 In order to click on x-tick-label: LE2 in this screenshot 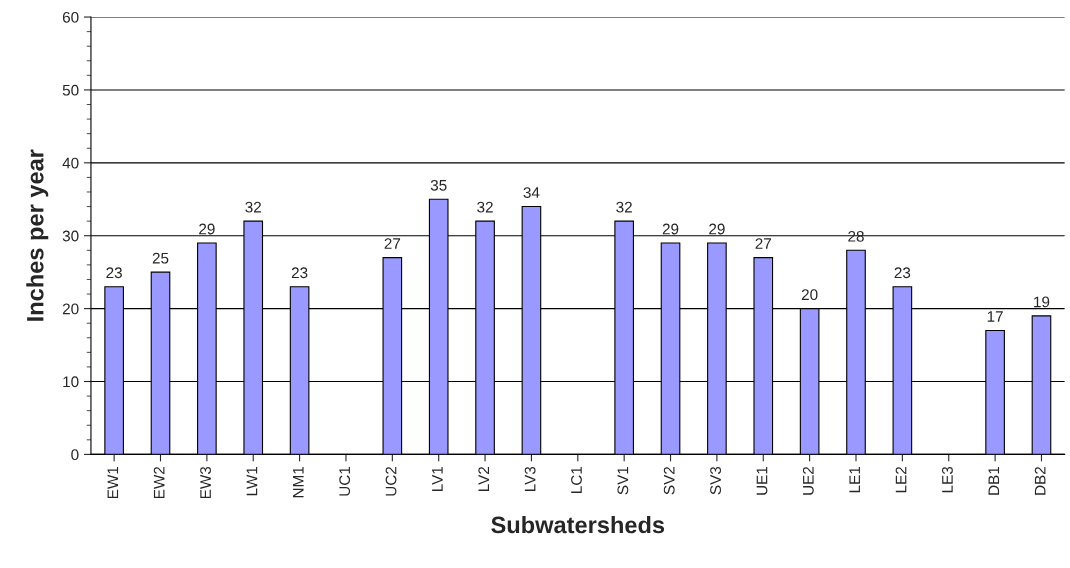, I will do `click(901, 479)`.